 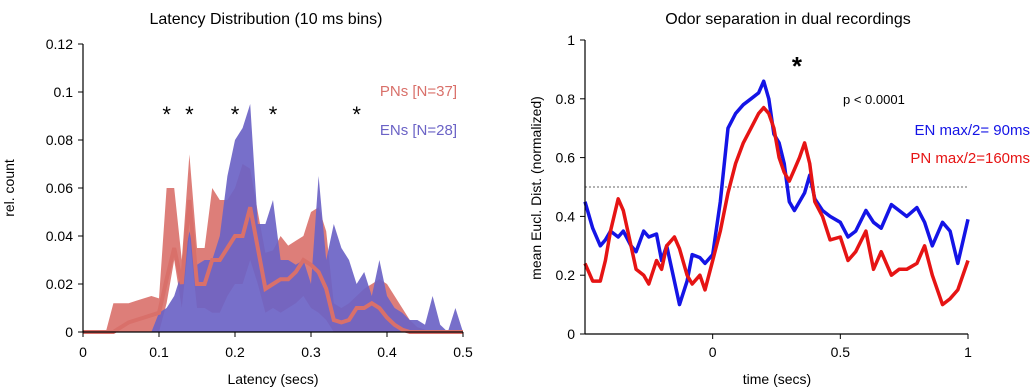 What do you see at coordinates (787, 19) in the screenshot?
I see `odor-chart-title: Odor separation in dual recordings` at bounding box center [787, 19].